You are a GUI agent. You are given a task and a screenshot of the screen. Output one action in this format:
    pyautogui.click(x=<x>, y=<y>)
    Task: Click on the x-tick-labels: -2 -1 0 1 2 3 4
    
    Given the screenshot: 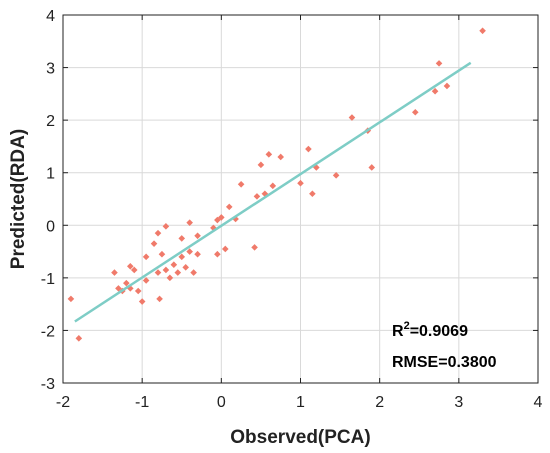 What is the action you would take?
    pyautogui.click(x=299, y=402)
    